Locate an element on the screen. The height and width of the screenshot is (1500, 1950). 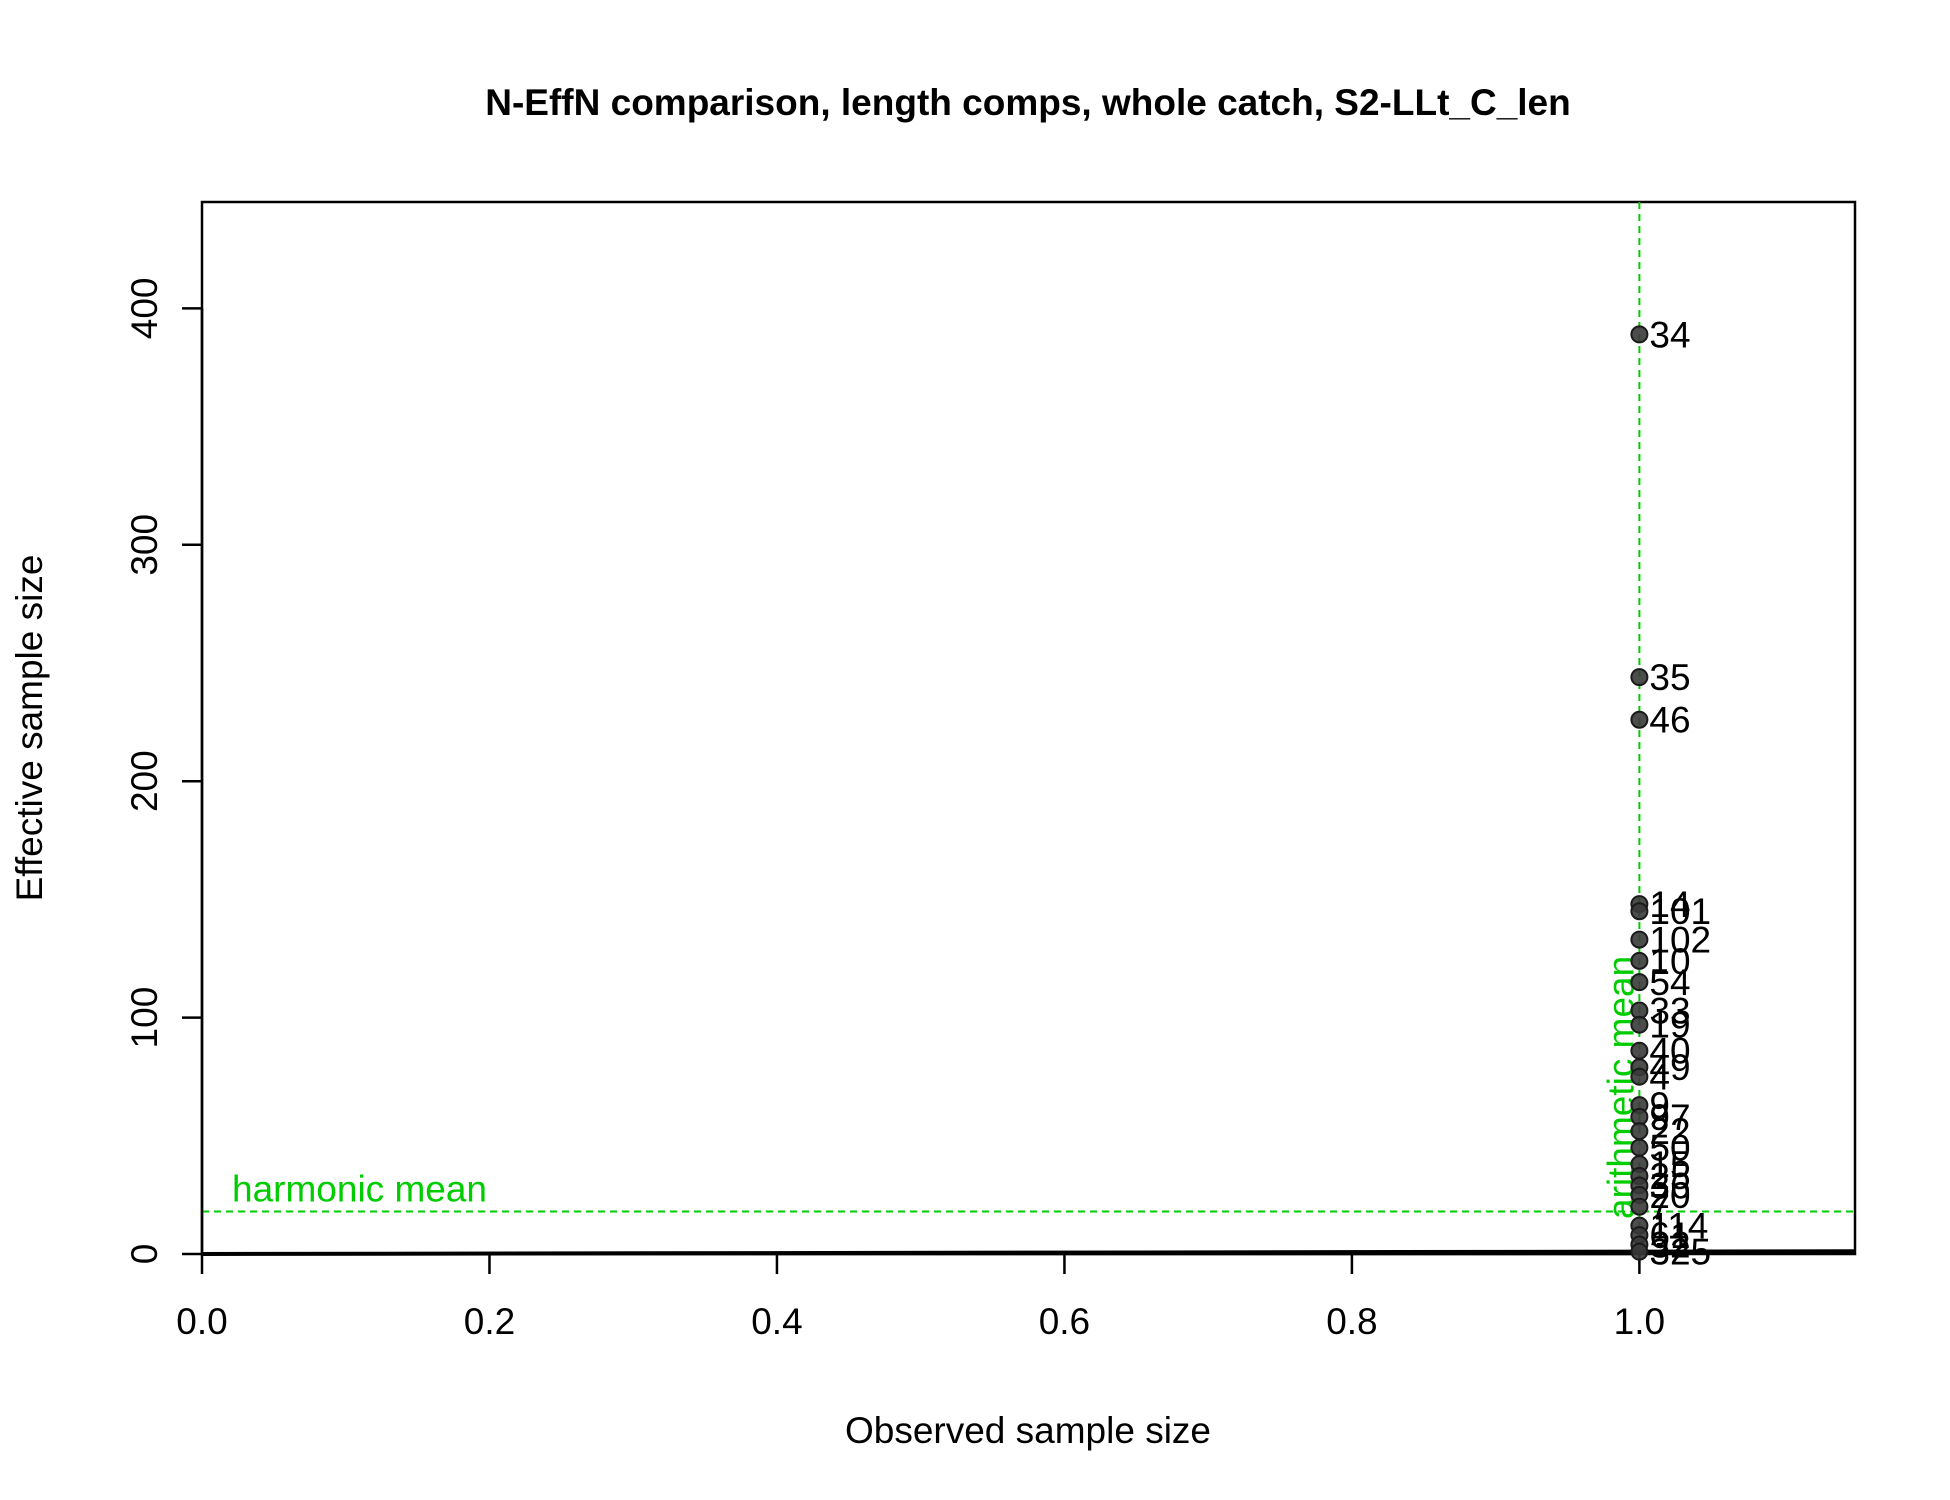
point-label: 22 is located at coordinates (1669, 1131).